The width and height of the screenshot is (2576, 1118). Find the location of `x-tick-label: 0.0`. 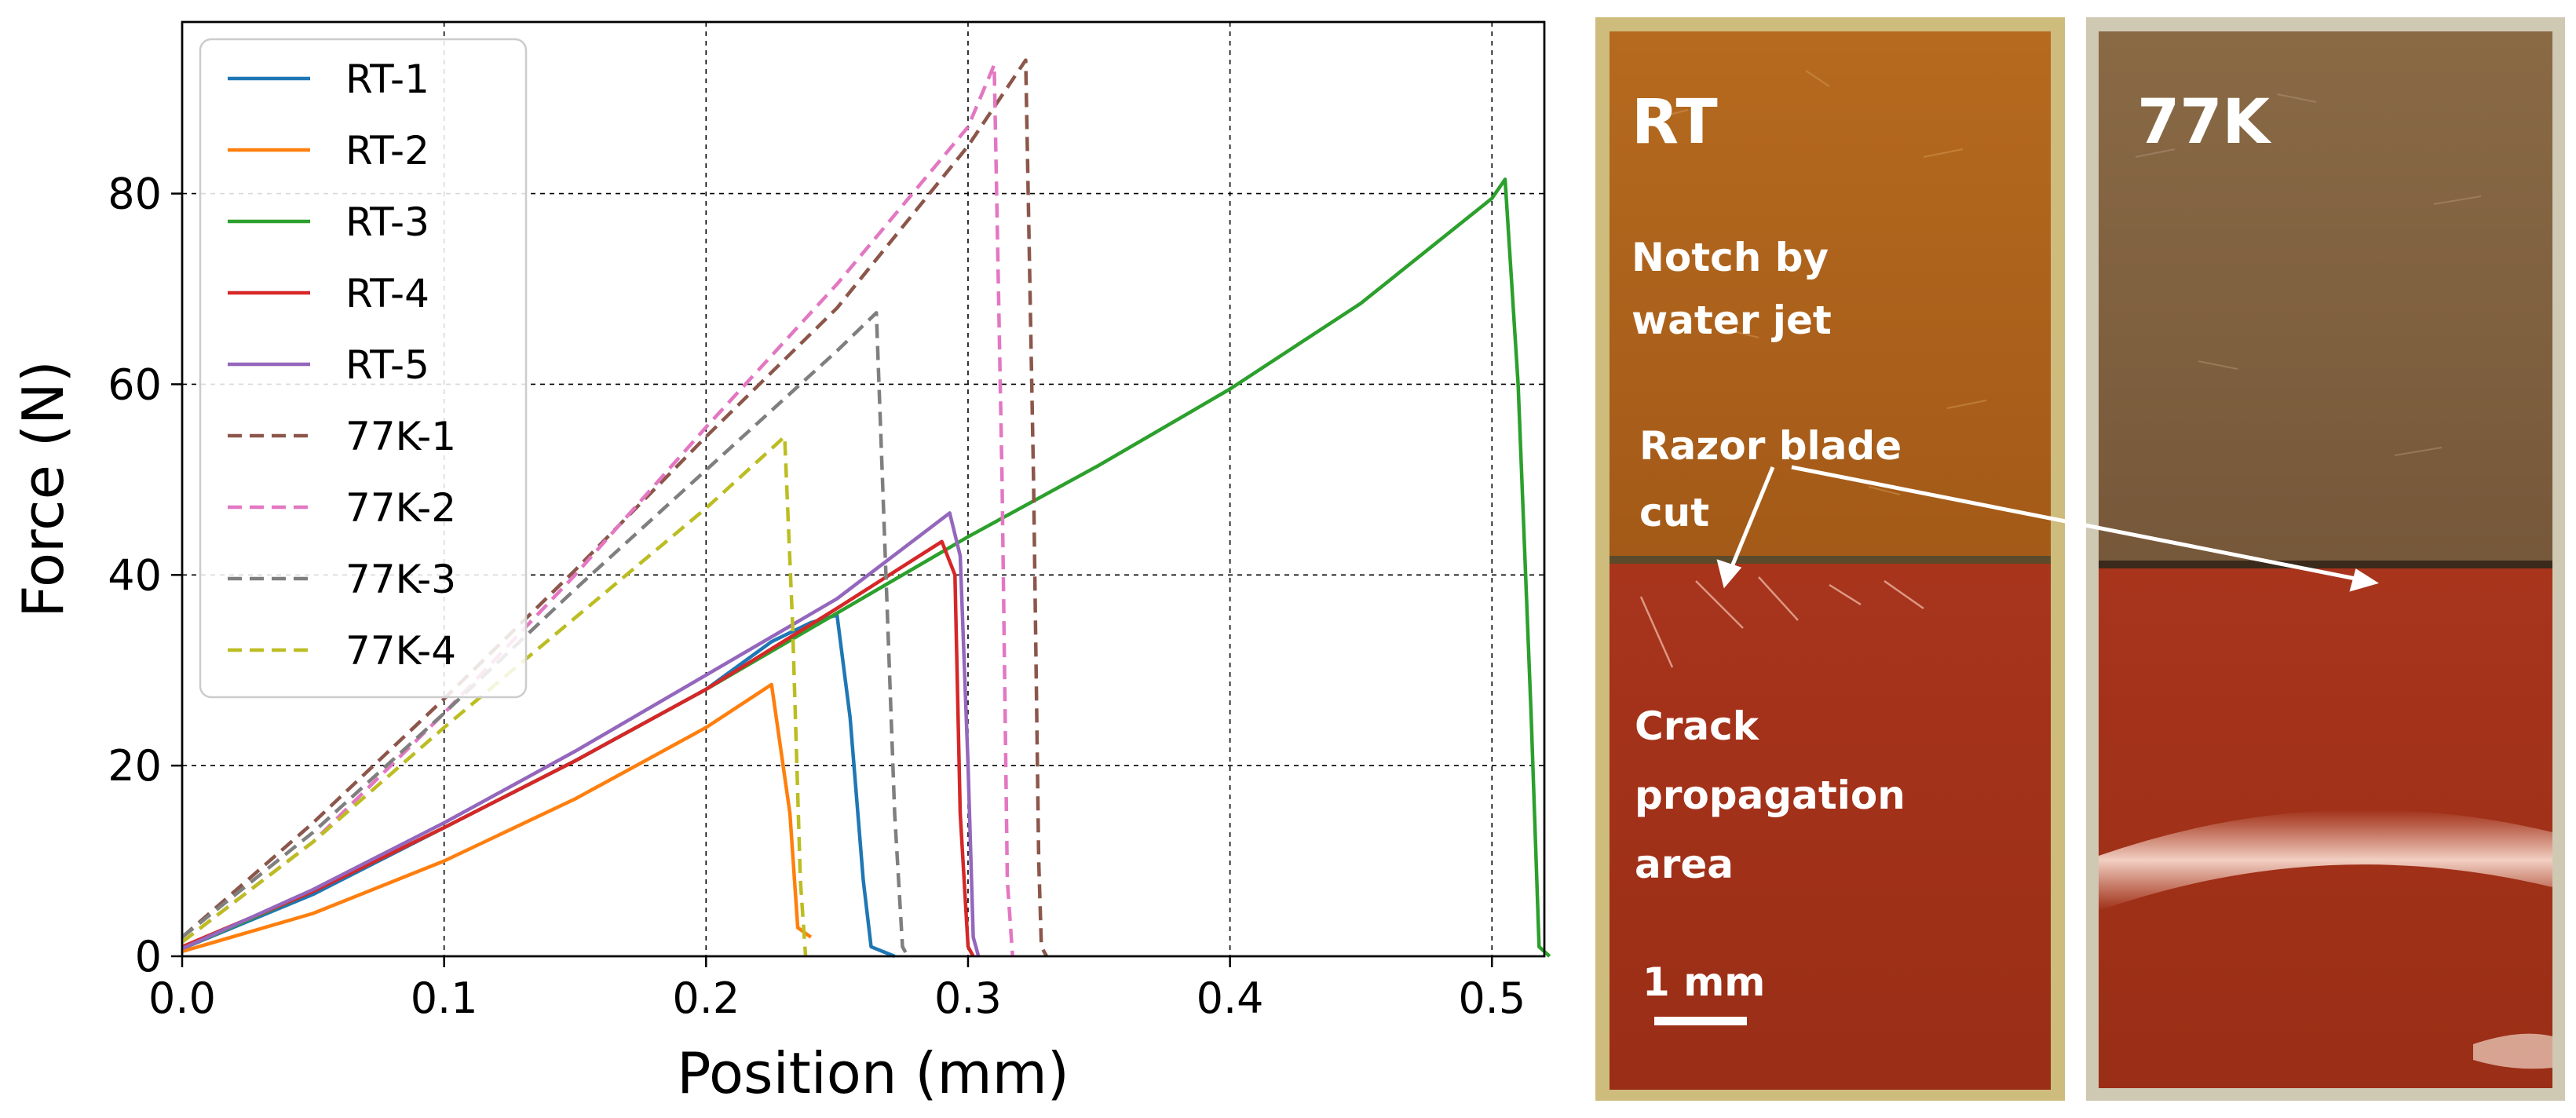

x-tick-label: 0.0 is located at coordinates (182, 998).